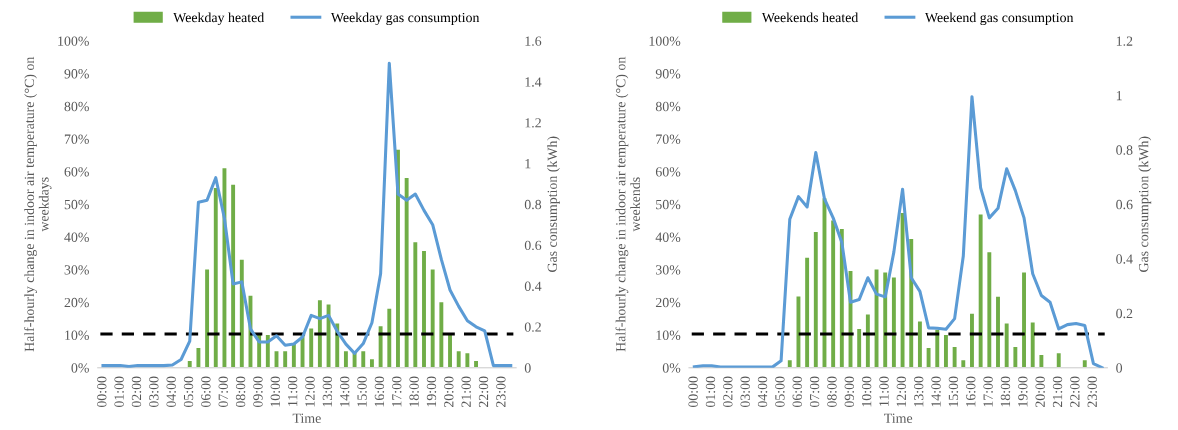 The width and height of the screenshot is (1178, 430). What do you see at coordinates (810, 17) in the screenshot?
I see `legend-label: Weekends heated` at bounding box center [810, 17].